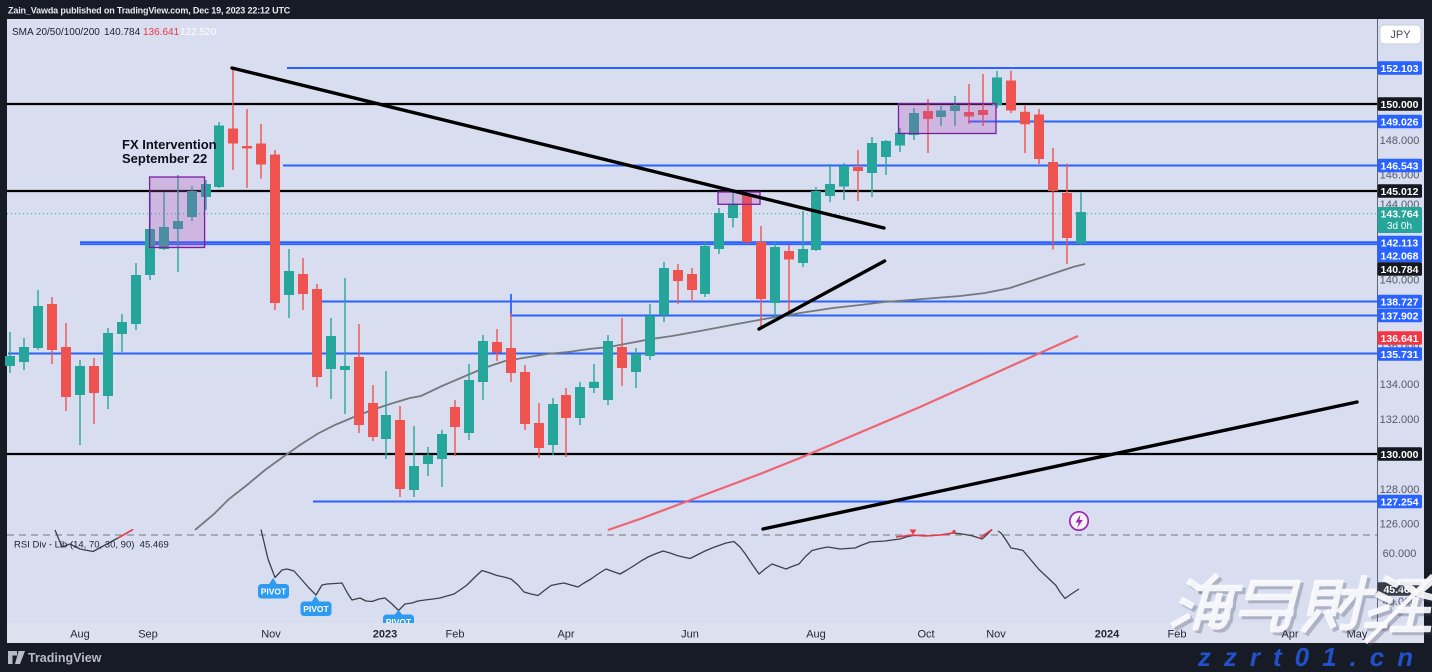  What do you see at coordinates (1400, 175) in the screenshot?
I see `svg-text: 146.000` at bounding box center [1400, 175].